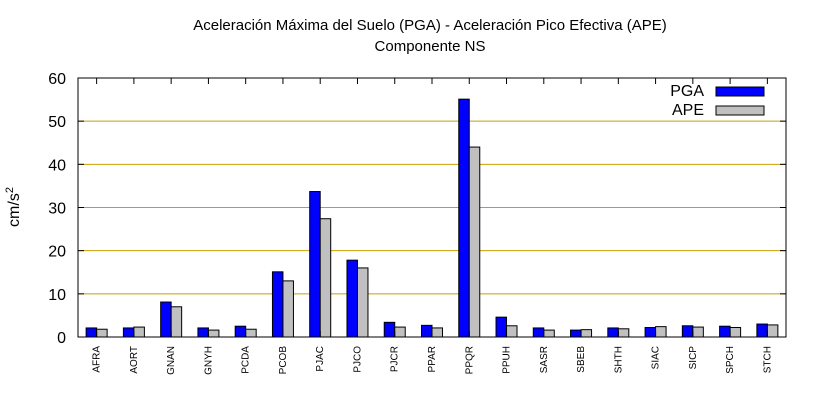 The height and width of the screenshot is (405, 820). What do you see at coordinates (97, 359) in the screenshot?
I see `x-tick-label: AFRA` at bounding box center [97, 359].